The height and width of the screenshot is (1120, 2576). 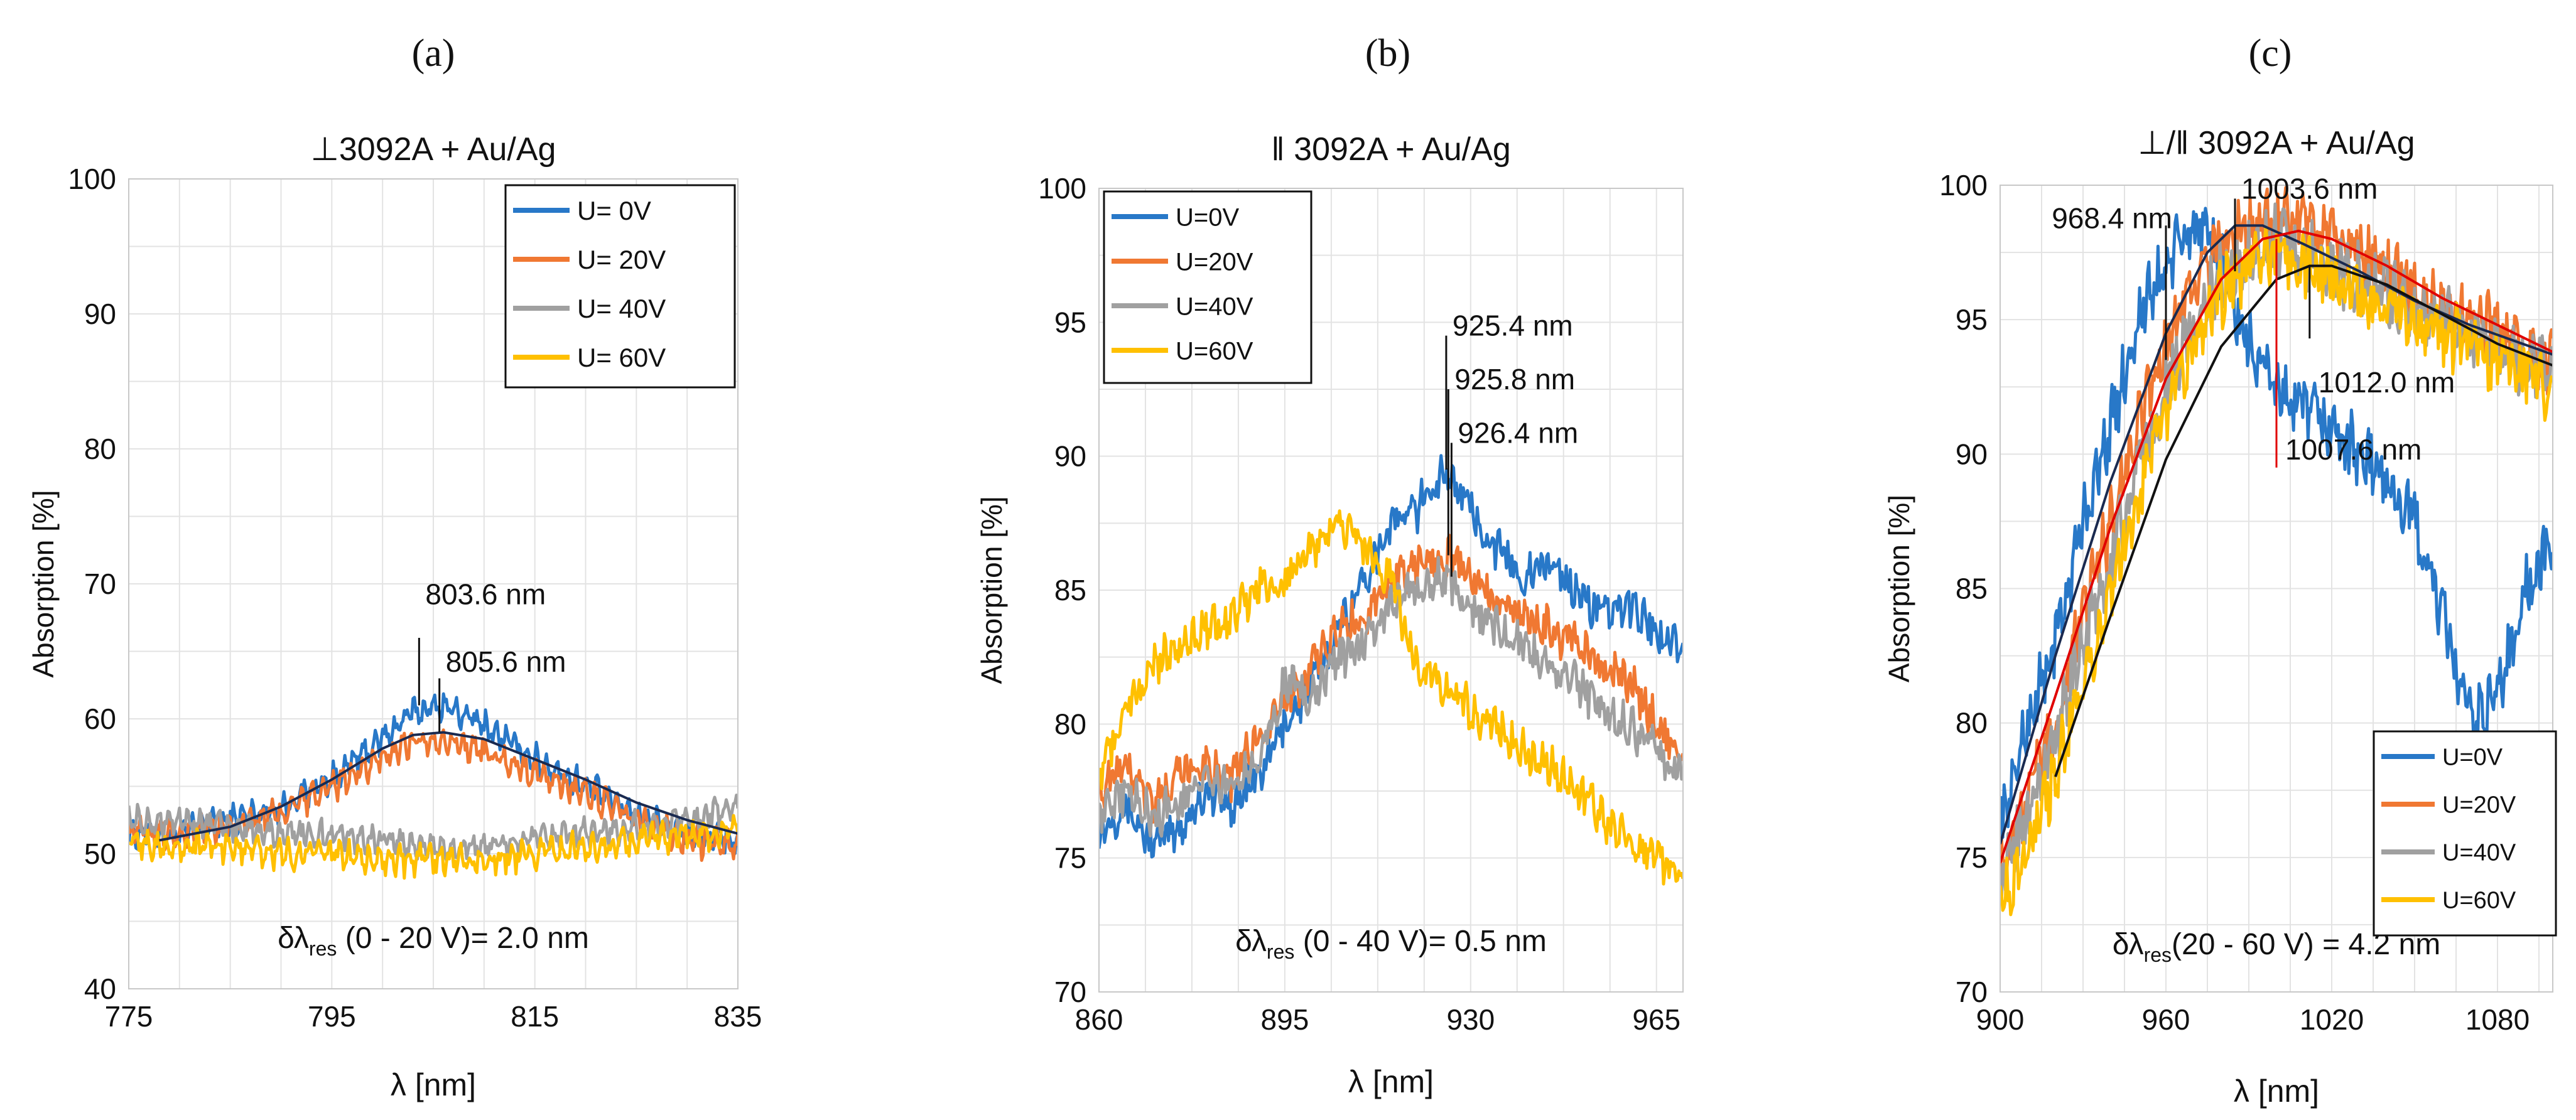 I want to click on x-tick-label: 960, so click(x=2166, y=1019).